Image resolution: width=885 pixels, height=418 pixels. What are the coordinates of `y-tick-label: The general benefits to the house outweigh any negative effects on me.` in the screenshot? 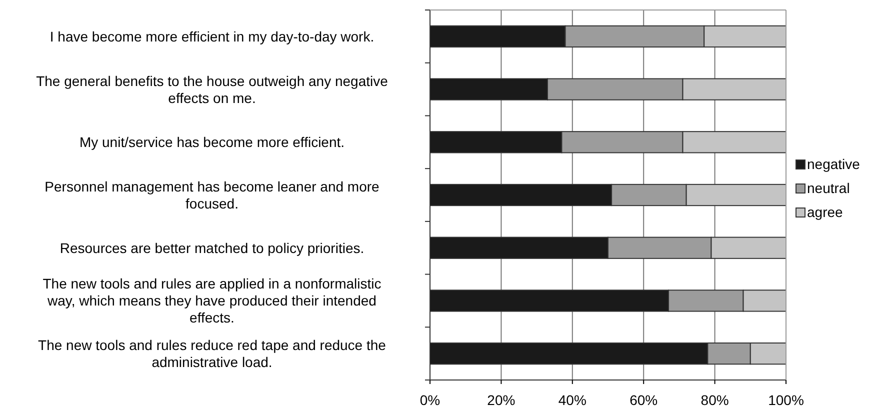 It's located at (212, 89).